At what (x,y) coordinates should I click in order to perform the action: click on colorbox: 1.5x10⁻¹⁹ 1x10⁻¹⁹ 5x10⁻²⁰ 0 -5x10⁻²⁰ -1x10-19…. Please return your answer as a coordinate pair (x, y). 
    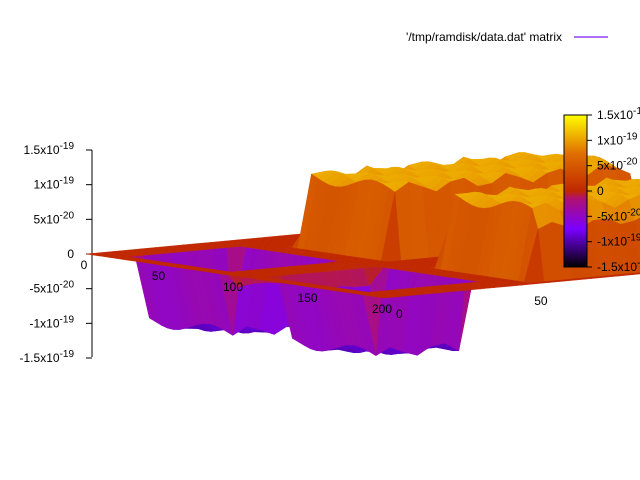
    Looking at the image, I should click on (601, 190).